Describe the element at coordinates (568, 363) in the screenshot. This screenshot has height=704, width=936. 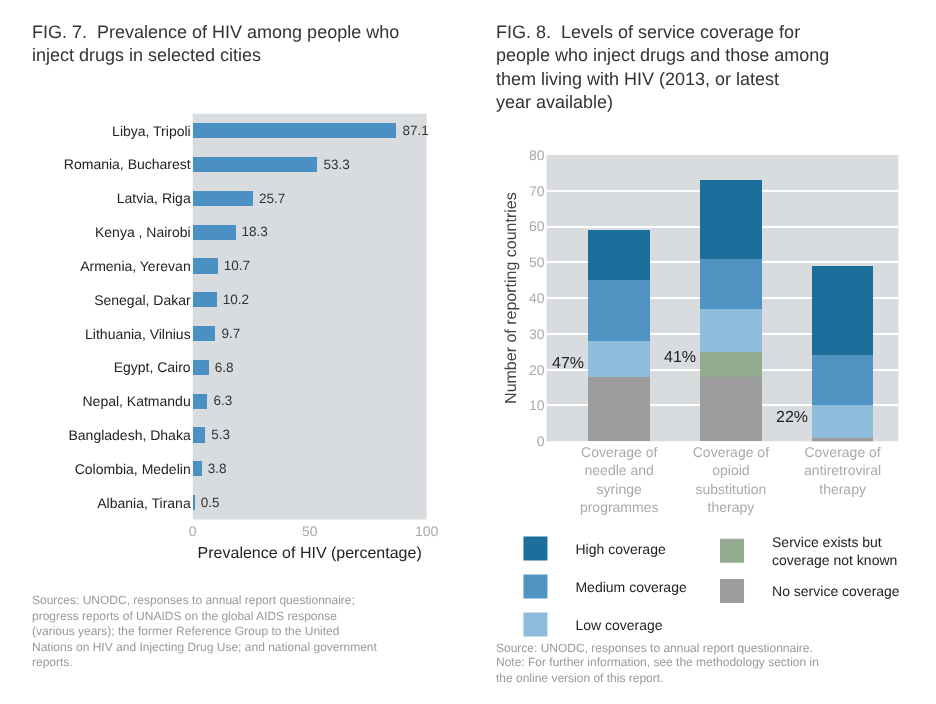
I see `annotation: 47%` at that location.